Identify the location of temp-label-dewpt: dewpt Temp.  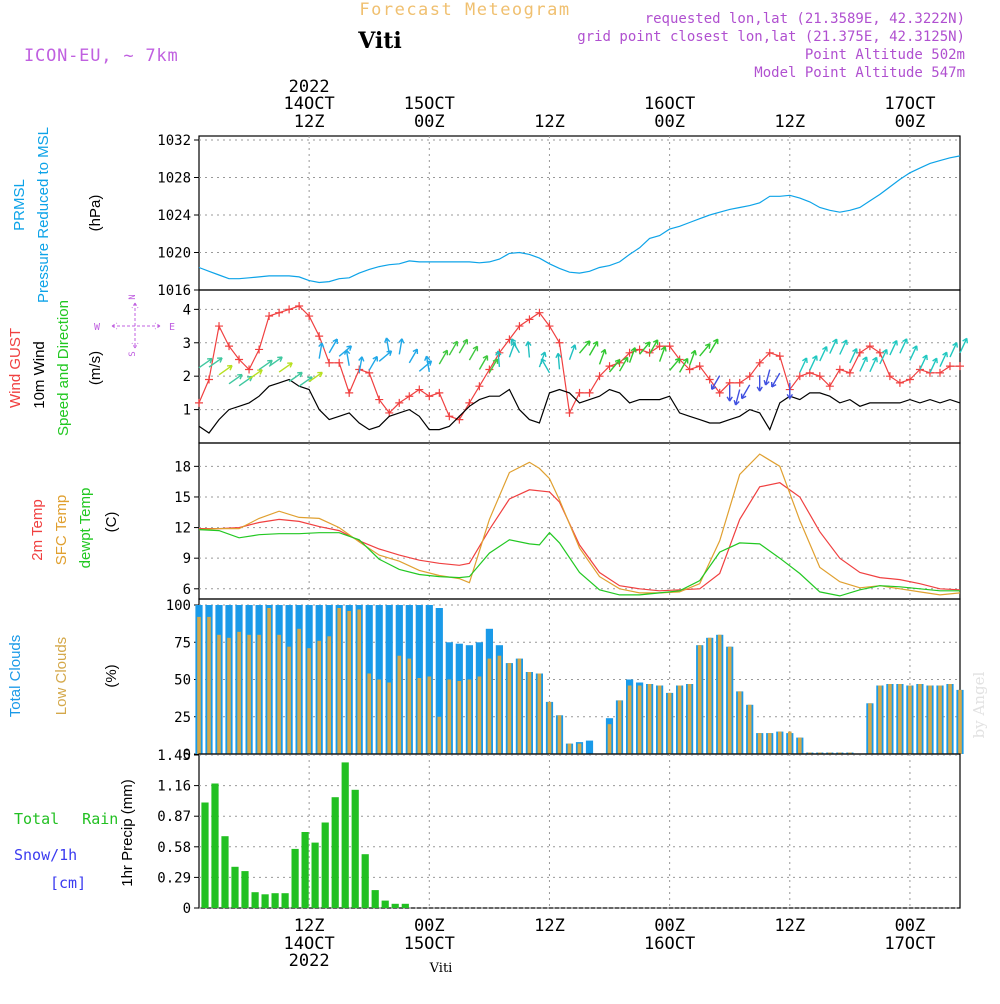
(85, 528).